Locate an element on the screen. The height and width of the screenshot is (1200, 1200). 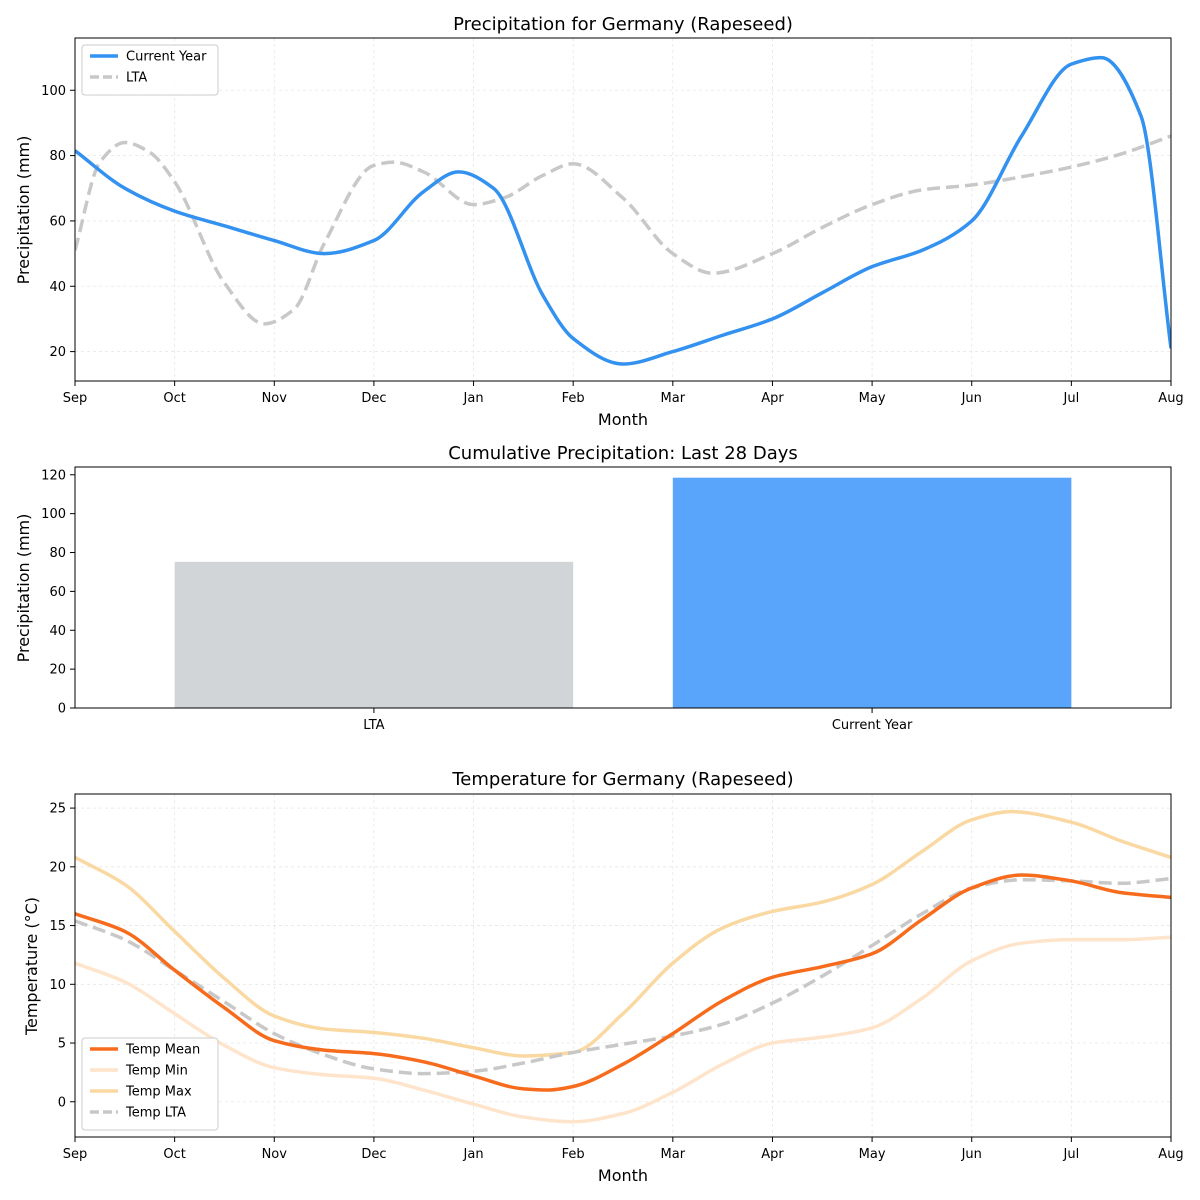
cumulative-x-tick-label-current-year: Current Year is located at coordinates (872, 725).